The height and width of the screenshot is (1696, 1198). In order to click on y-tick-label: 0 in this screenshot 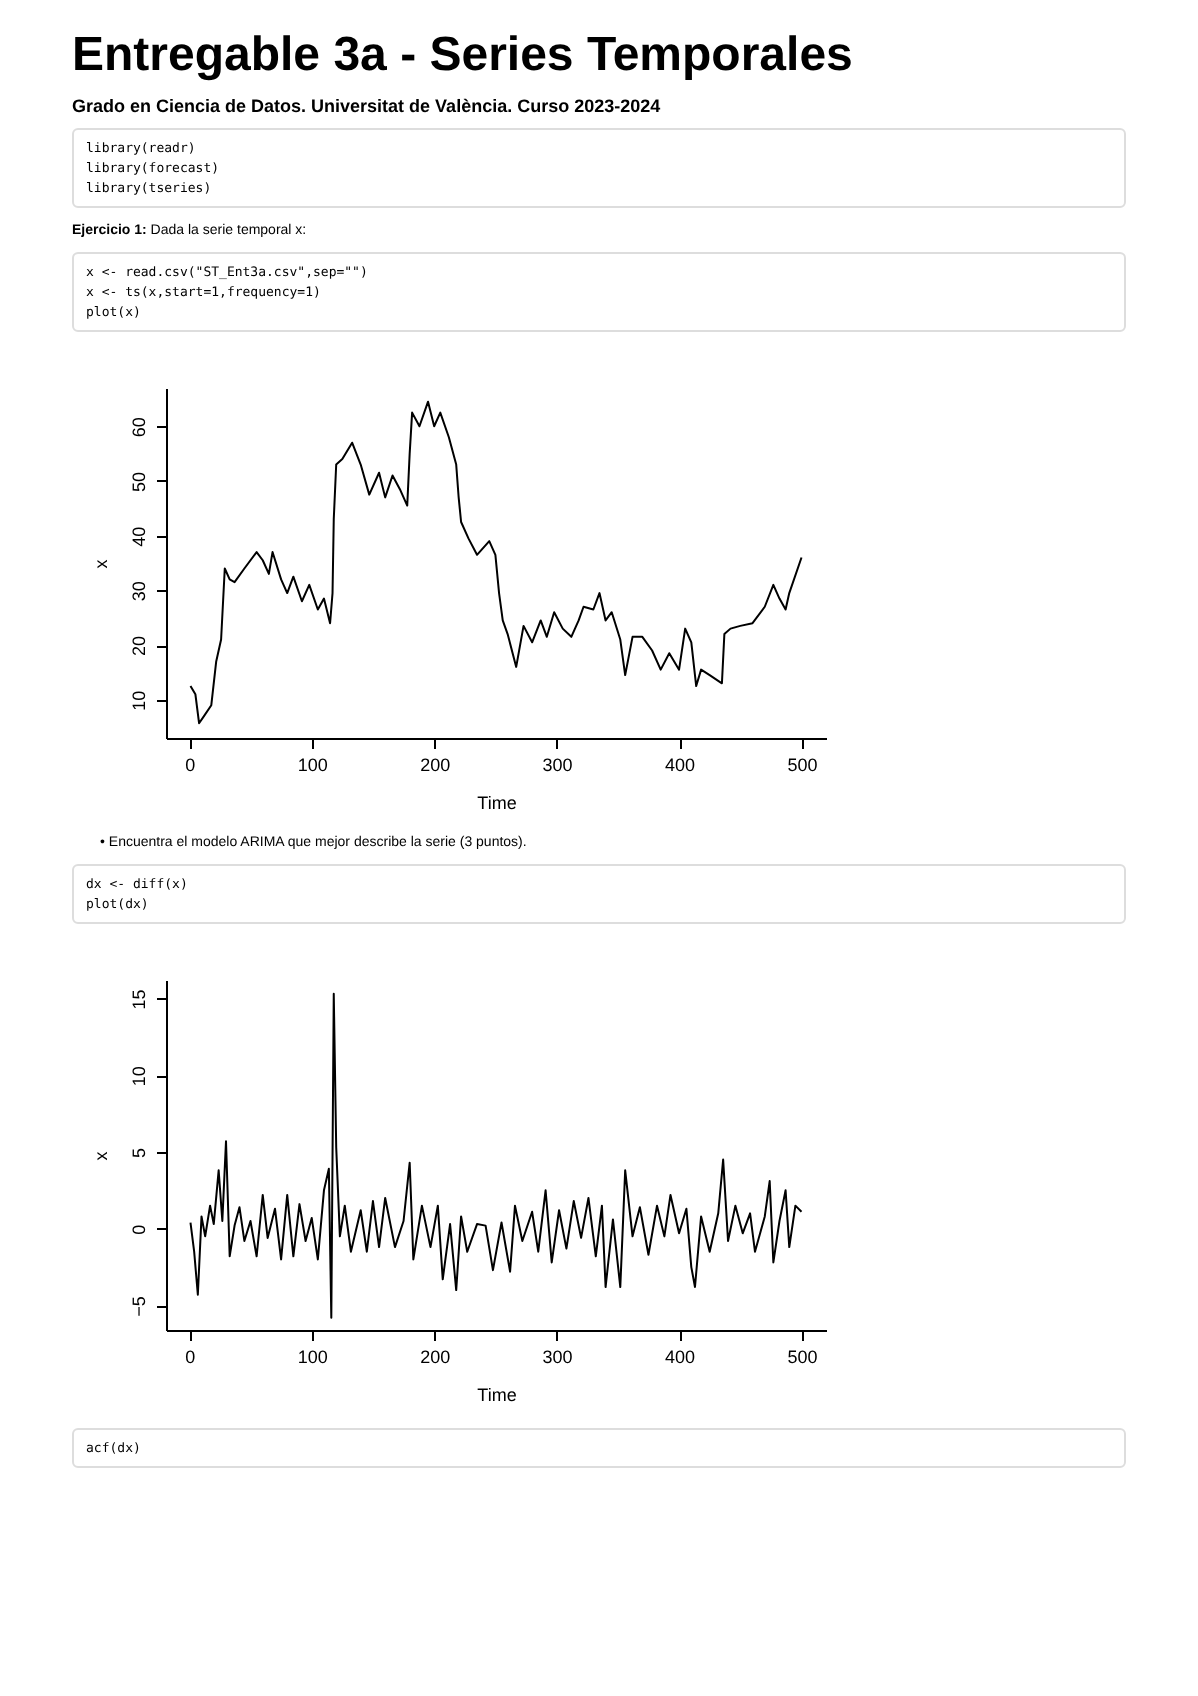, I will do `click(139, 1229)`.